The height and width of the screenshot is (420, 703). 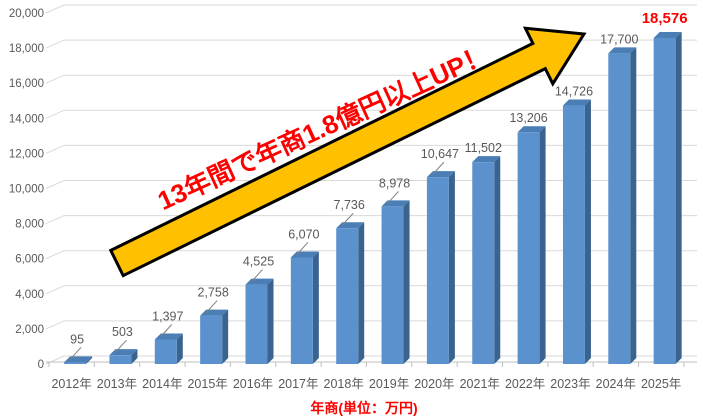 I want to click on x-axis-category-label: 2018年, so click(x=344, y=384).